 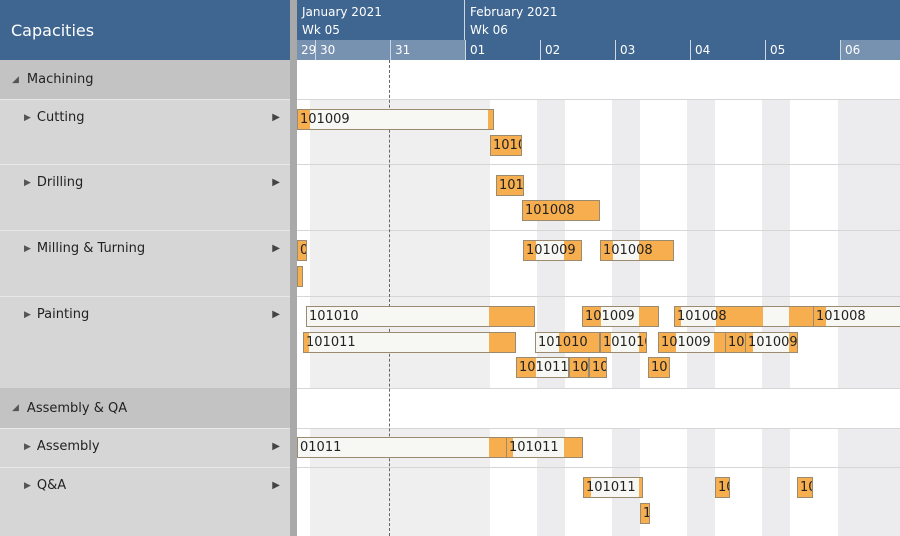 What do you see at coordinates (91, 248) in the screenshot?
I see `resource-label: Milling & Turning` at bounding box center [91, 248].